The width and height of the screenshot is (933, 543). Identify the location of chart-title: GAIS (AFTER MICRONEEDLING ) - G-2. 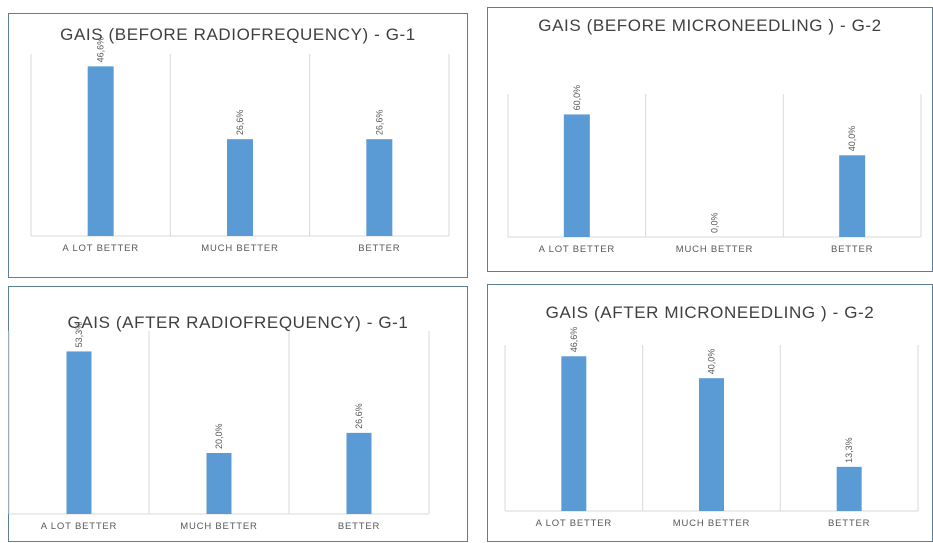
(710, 312).